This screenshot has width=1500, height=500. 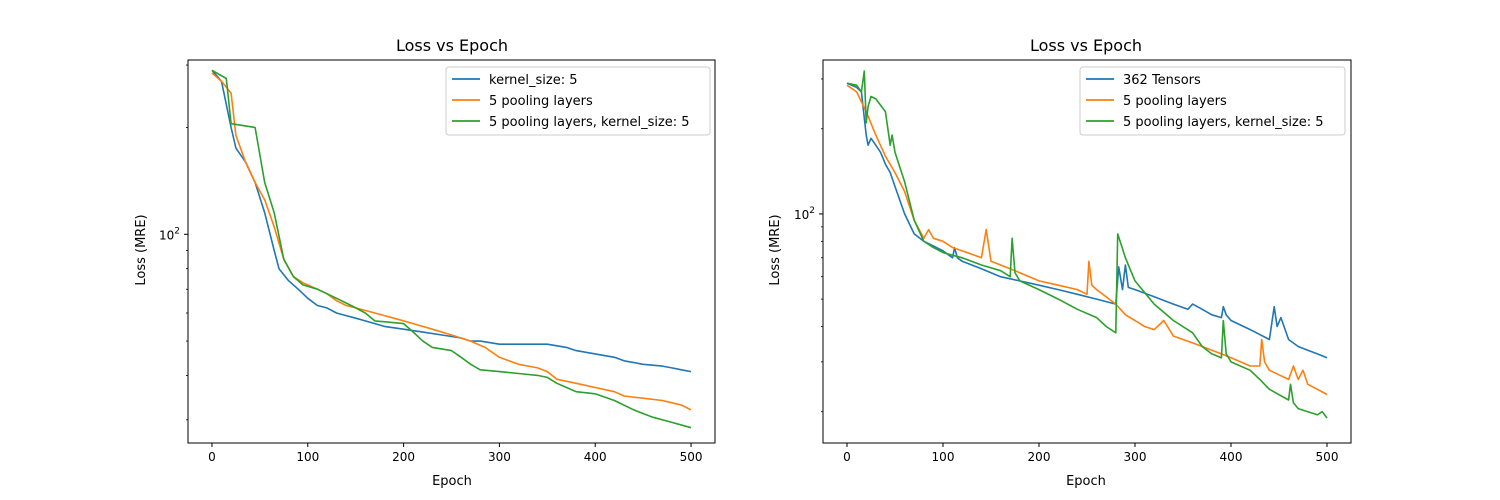 What do you see at coordinates (533, 80) in the screenshot?
I see `legend-label-1: kernel_size: 5` at bounding box center [533, 80].